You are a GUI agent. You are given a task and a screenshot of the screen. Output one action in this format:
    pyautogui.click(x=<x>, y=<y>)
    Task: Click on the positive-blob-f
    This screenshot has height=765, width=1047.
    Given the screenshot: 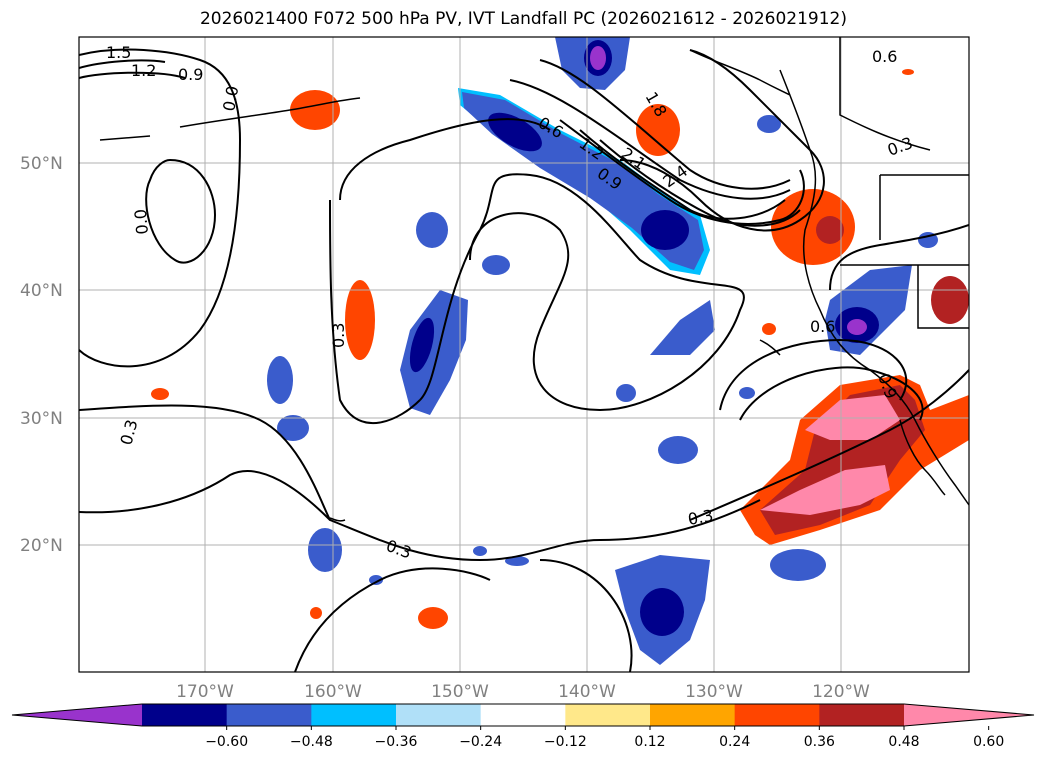 What is the action you would take?
    pyautogui.click(x=316, y=613)
    